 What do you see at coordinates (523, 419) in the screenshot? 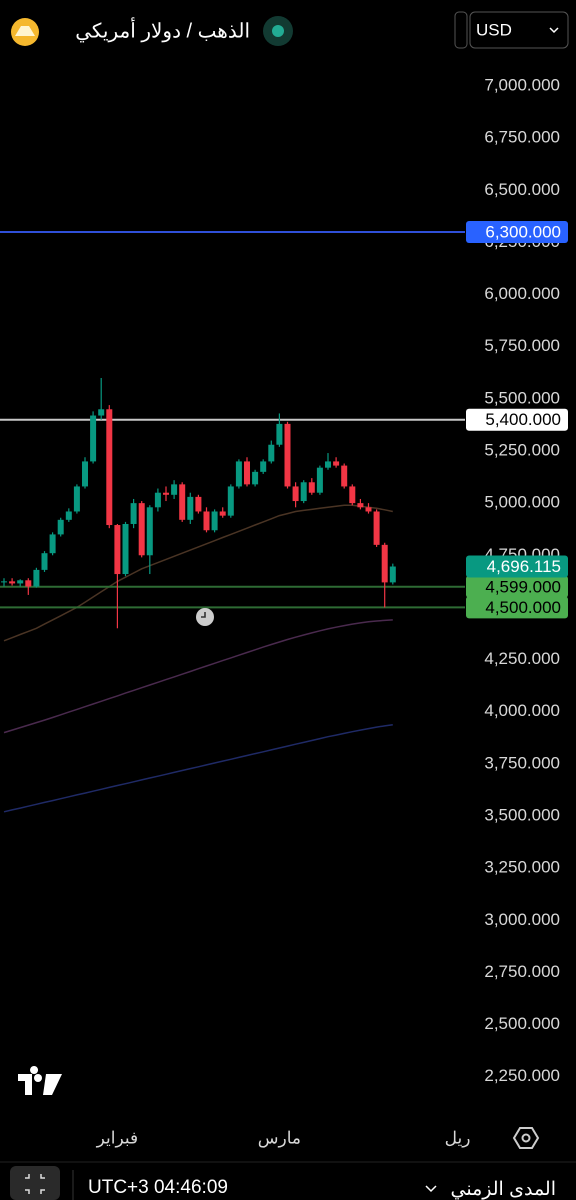
I see `price-tag-label: 5,400.000` at bounding box center [523, 419].